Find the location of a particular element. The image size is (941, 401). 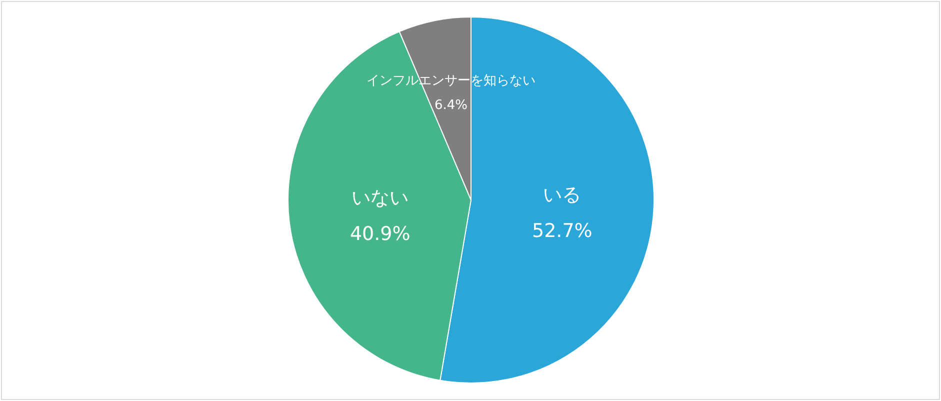

data-label: 6.4% is located at coordinates (451, 106).